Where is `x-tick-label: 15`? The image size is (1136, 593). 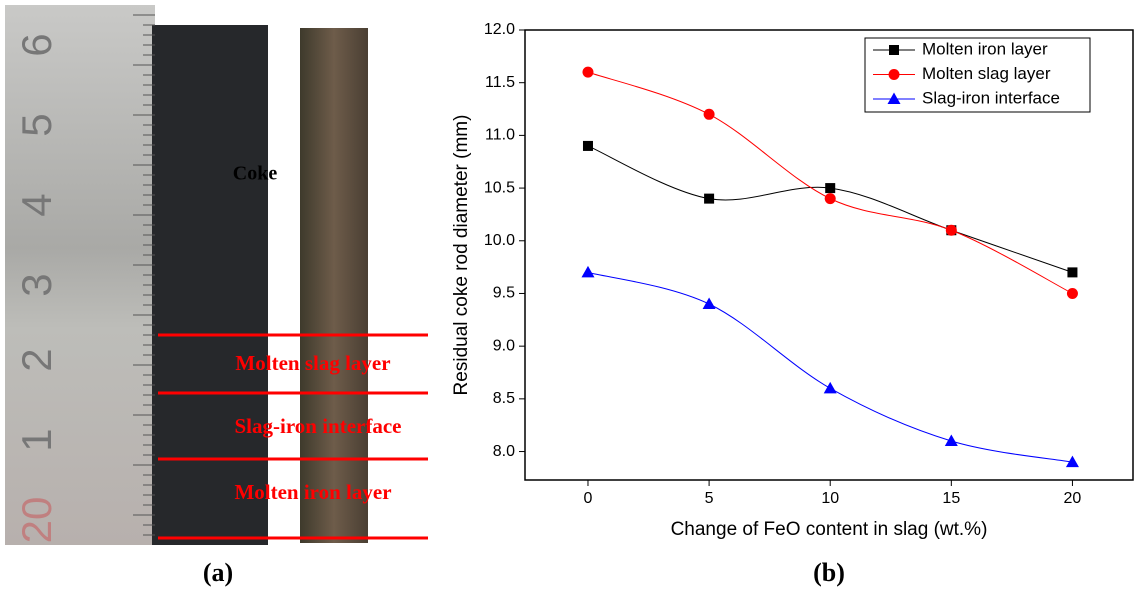
x-tick-label: 15 is located at coordinates (951, 498).